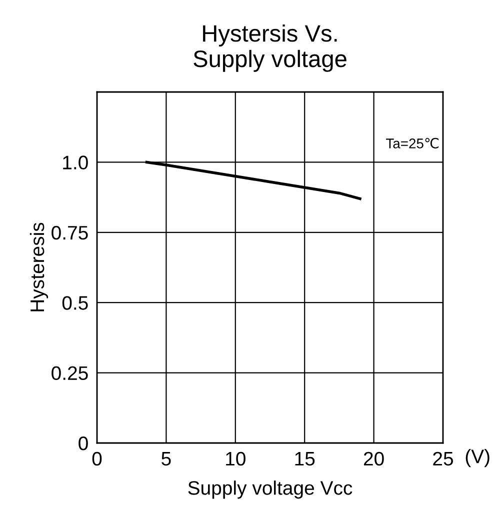  What do you see at coordinates (270, 48) in the screenshot?
I see `chart-title: Hystersis Vs. Supply voltage` at bounding box center [270, 48].